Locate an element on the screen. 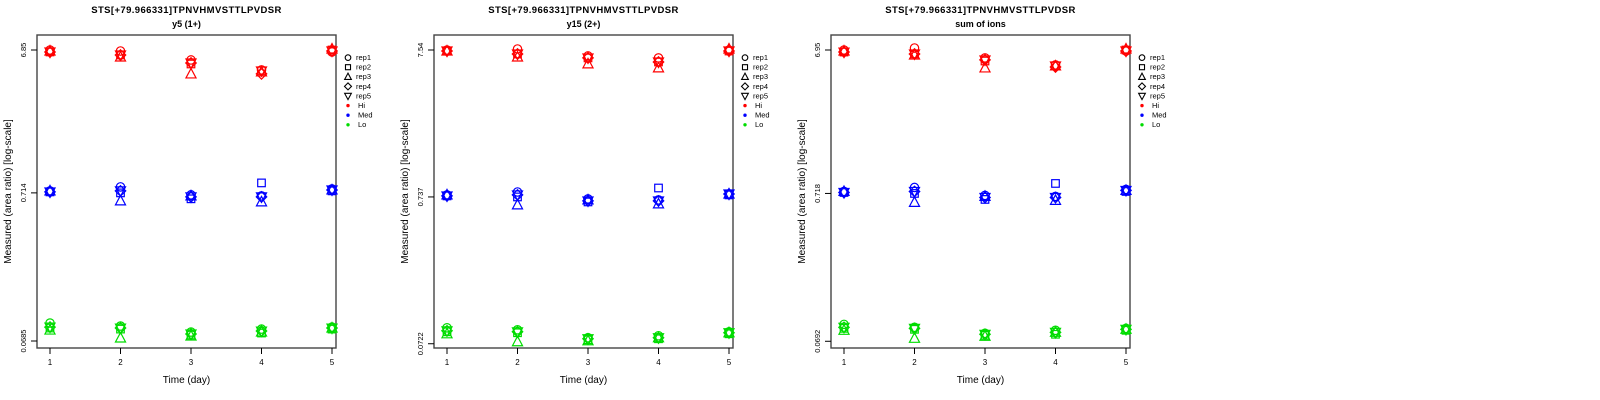  diamond-legend-icon is located at coordinates (348, 86).